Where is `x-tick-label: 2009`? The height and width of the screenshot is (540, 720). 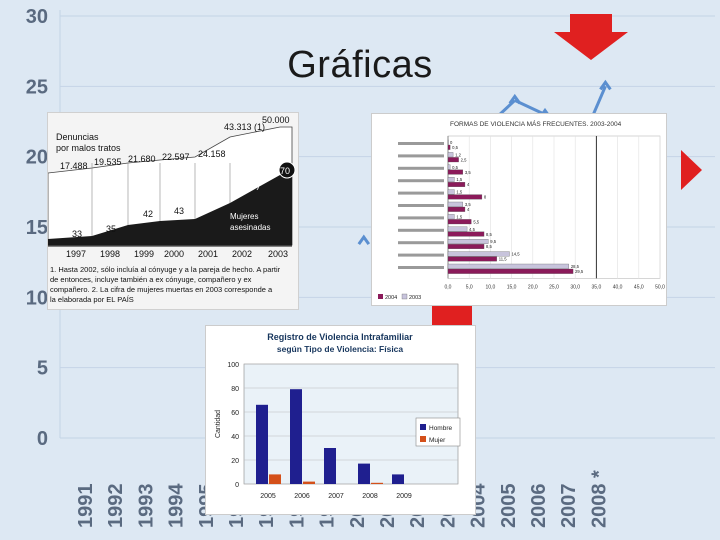 x-tick-label: 2009 is located at coordinates (404, 496).